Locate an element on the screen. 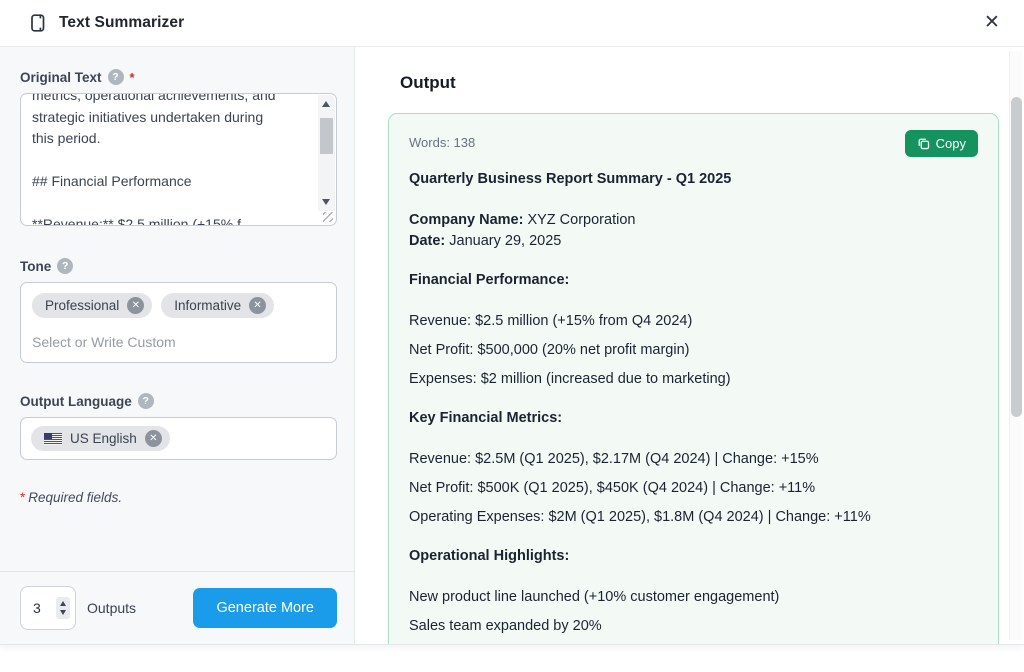 The height and width of the screenshot is (672, 1024). chip-label: US English is located at coordinates (103, 438).